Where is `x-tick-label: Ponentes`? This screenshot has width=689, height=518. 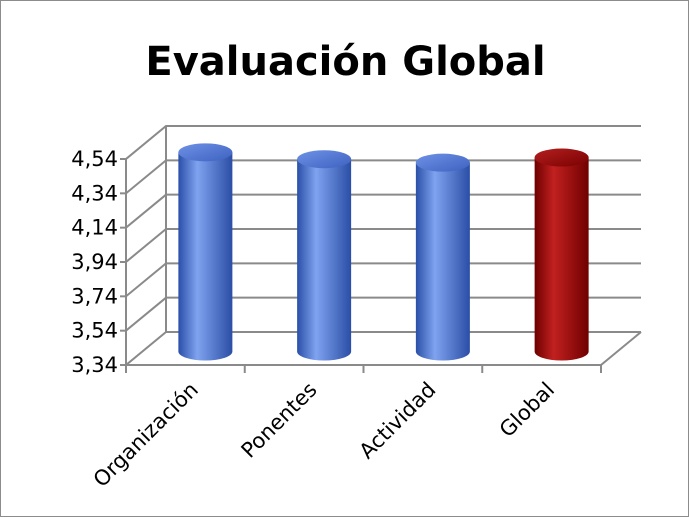
x-tick-label: Ponentes is located at coordinates (279, 420).